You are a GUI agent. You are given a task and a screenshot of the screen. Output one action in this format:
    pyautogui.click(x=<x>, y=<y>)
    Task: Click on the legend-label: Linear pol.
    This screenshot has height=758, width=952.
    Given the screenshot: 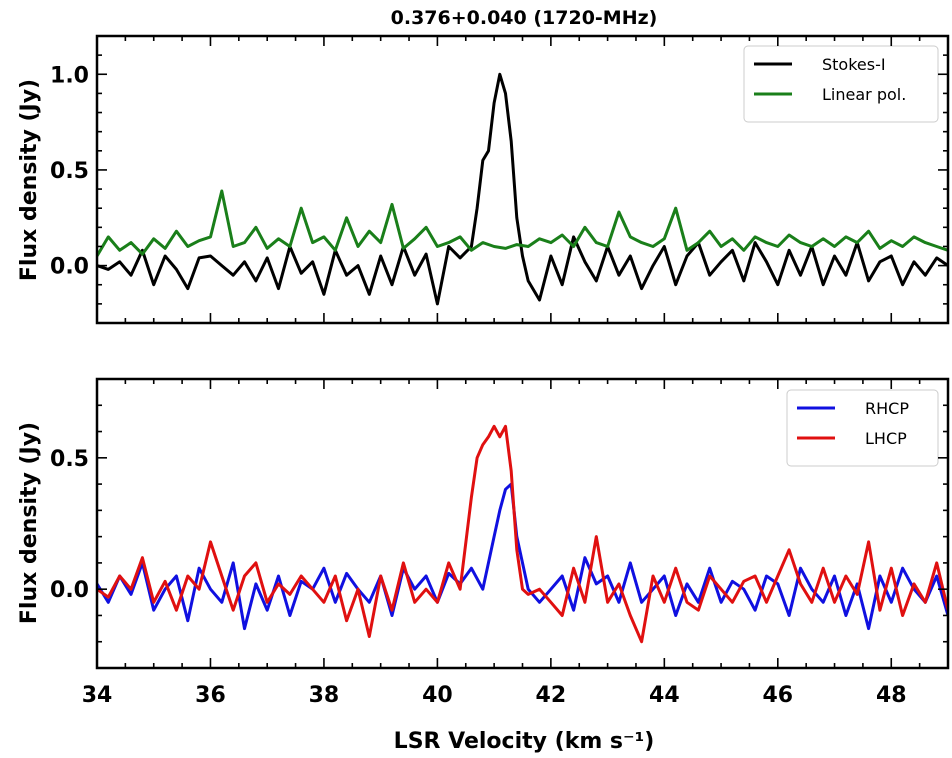 What is the action you would take?
    pyautogui.click(x=864, y=94)
    